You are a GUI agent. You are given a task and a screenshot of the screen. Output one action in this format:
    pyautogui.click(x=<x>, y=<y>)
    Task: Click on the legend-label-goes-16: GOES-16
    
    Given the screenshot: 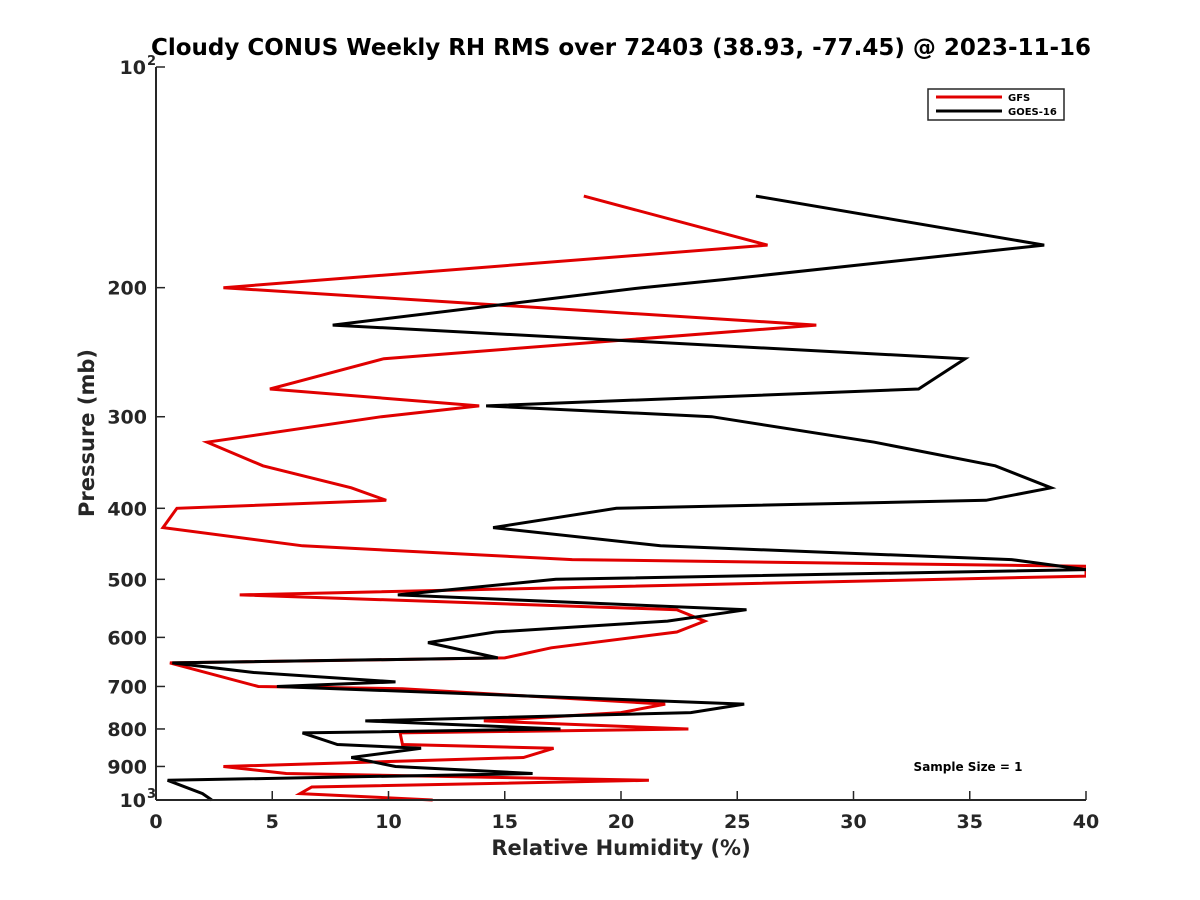 What is the action you would take?
    pyautogui.click(x=1032, y=112)
    